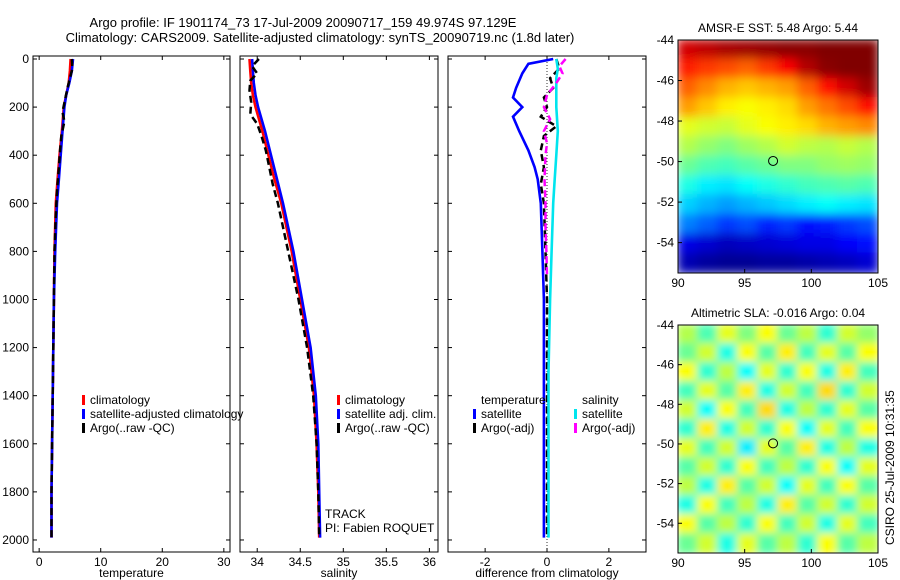  Describe the element at coordinates (513, 400) in the screenshot. I see `diff-legend-temperature-title: temperature` at that location.